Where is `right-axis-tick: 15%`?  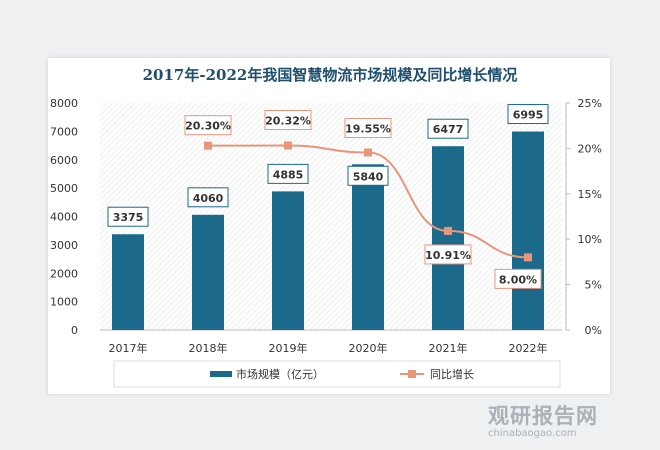 right-axis-tick: 15% is located at coordinates (590, 194).